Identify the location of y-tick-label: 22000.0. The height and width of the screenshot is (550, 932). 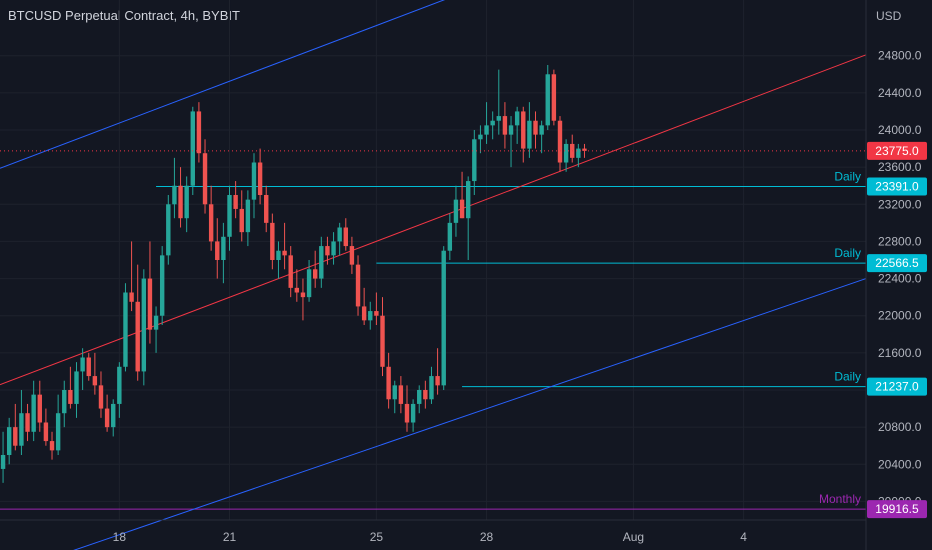
(900, 316).